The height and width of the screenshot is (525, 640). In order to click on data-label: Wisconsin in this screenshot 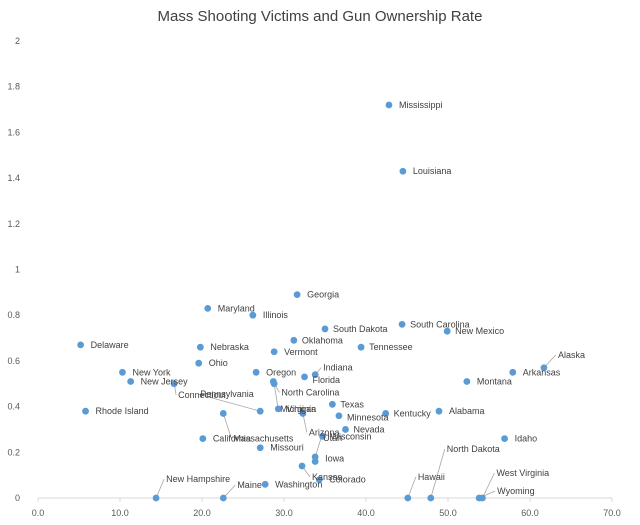, I will do `click(351, 436)`.